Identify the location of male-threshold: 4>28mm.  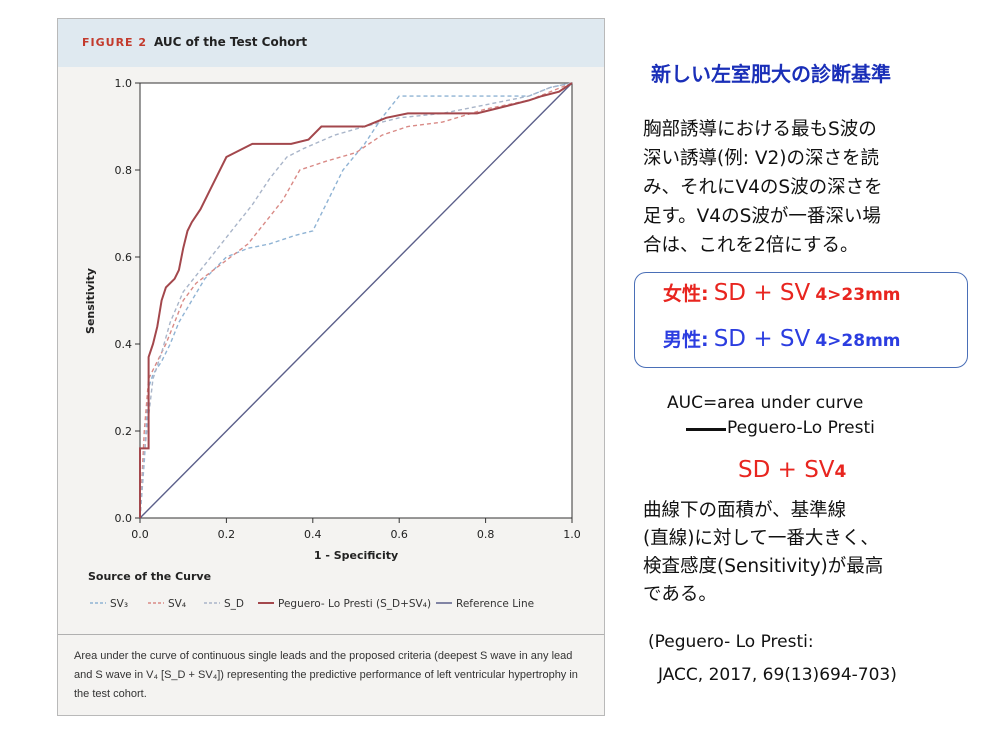
(858, 341).